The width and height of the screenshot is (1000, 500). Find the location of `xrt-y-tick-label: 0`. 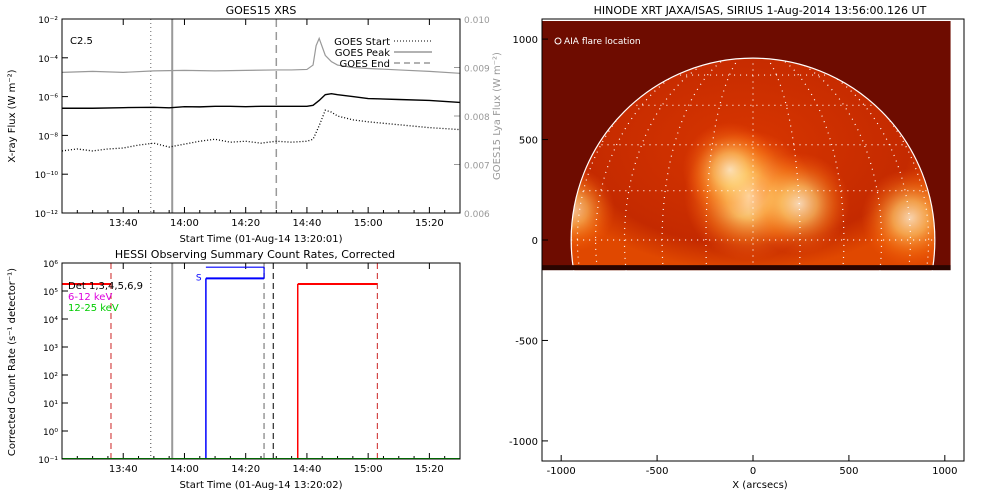

xrt-y-tick-label: 0 is located at coordinates (535, 241).